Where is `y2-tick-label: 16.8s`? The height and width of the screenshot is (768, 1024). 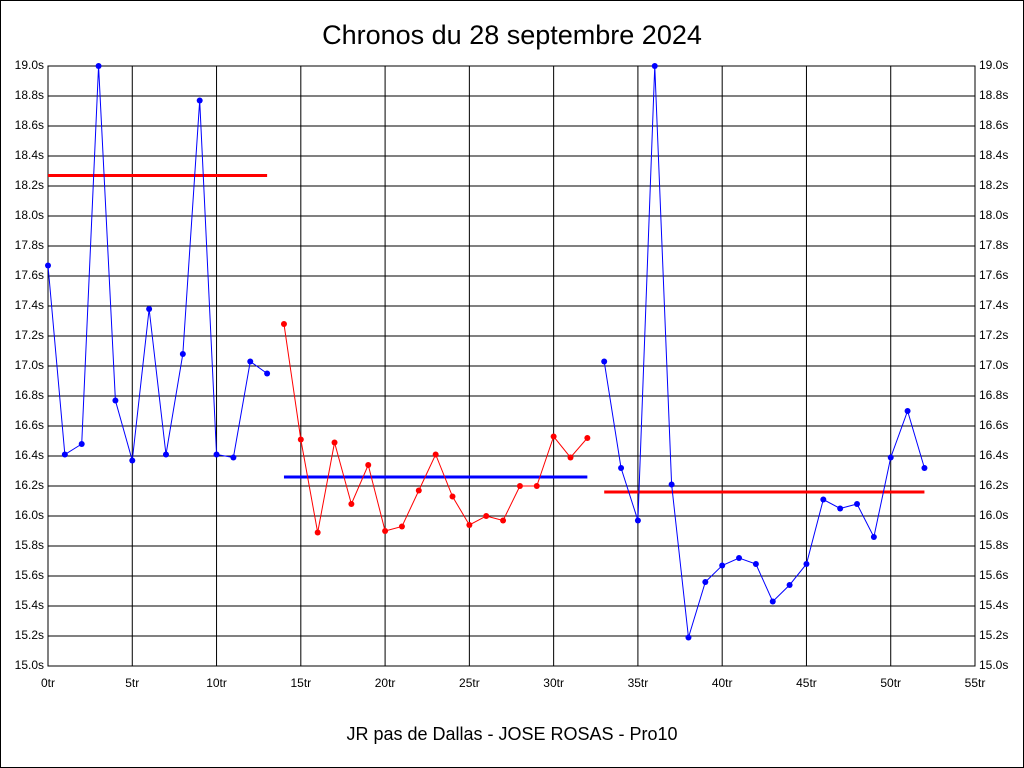 y2-tick-label: 16.8s is located at coordinates (993, 395).